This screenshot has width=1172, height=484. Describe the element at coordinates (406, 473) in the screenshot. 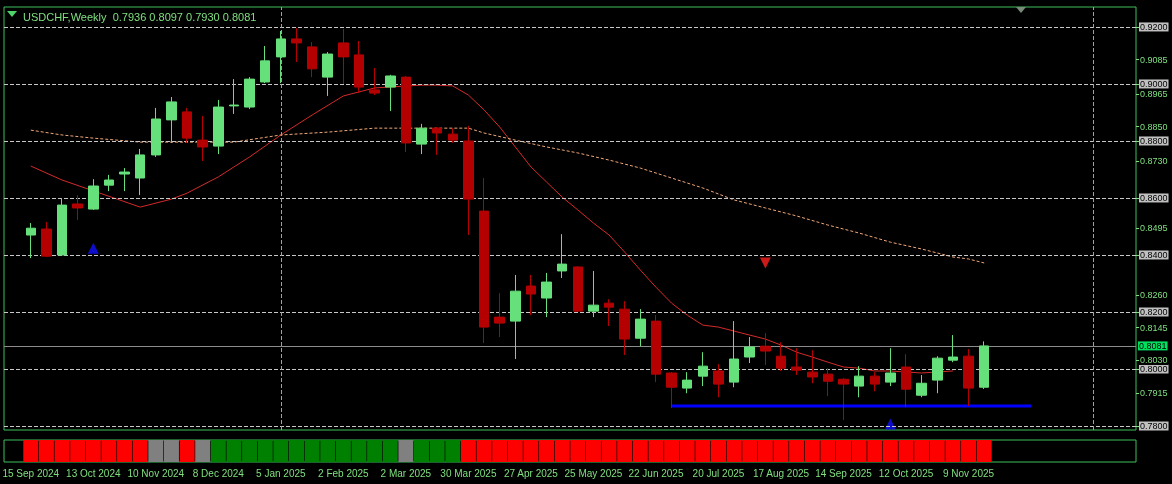

I see `x-tick-label: 2 Mar 2025` at that location.